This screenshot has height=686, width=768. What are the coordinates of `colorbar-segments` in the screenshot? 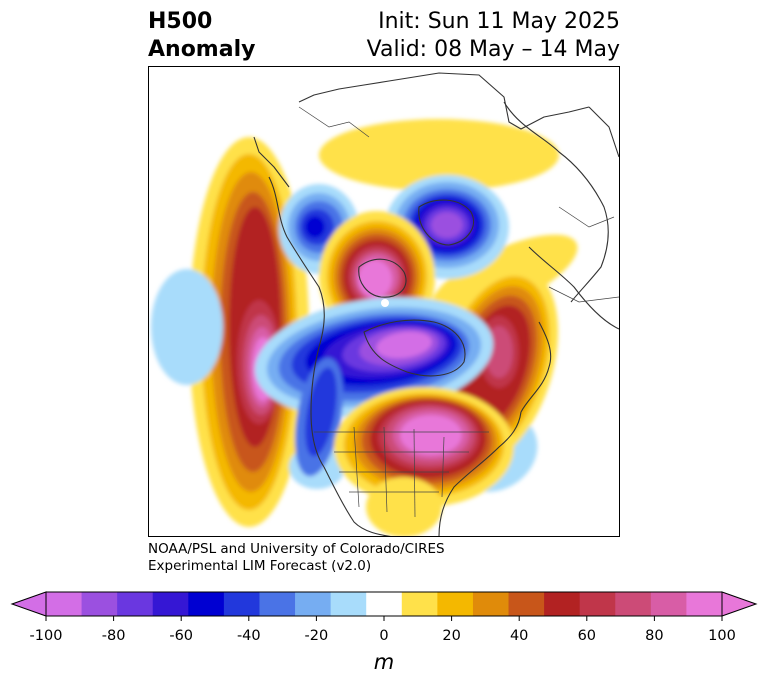 It's located at (384, 604).